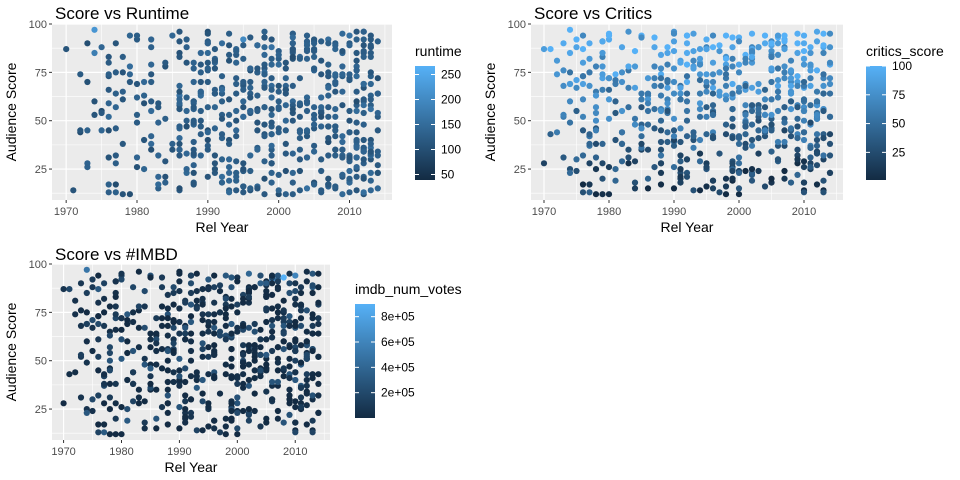 This screenshot has height=480, width=960. I want to click on x-axis-title: Rel Year, so click(222, 227).